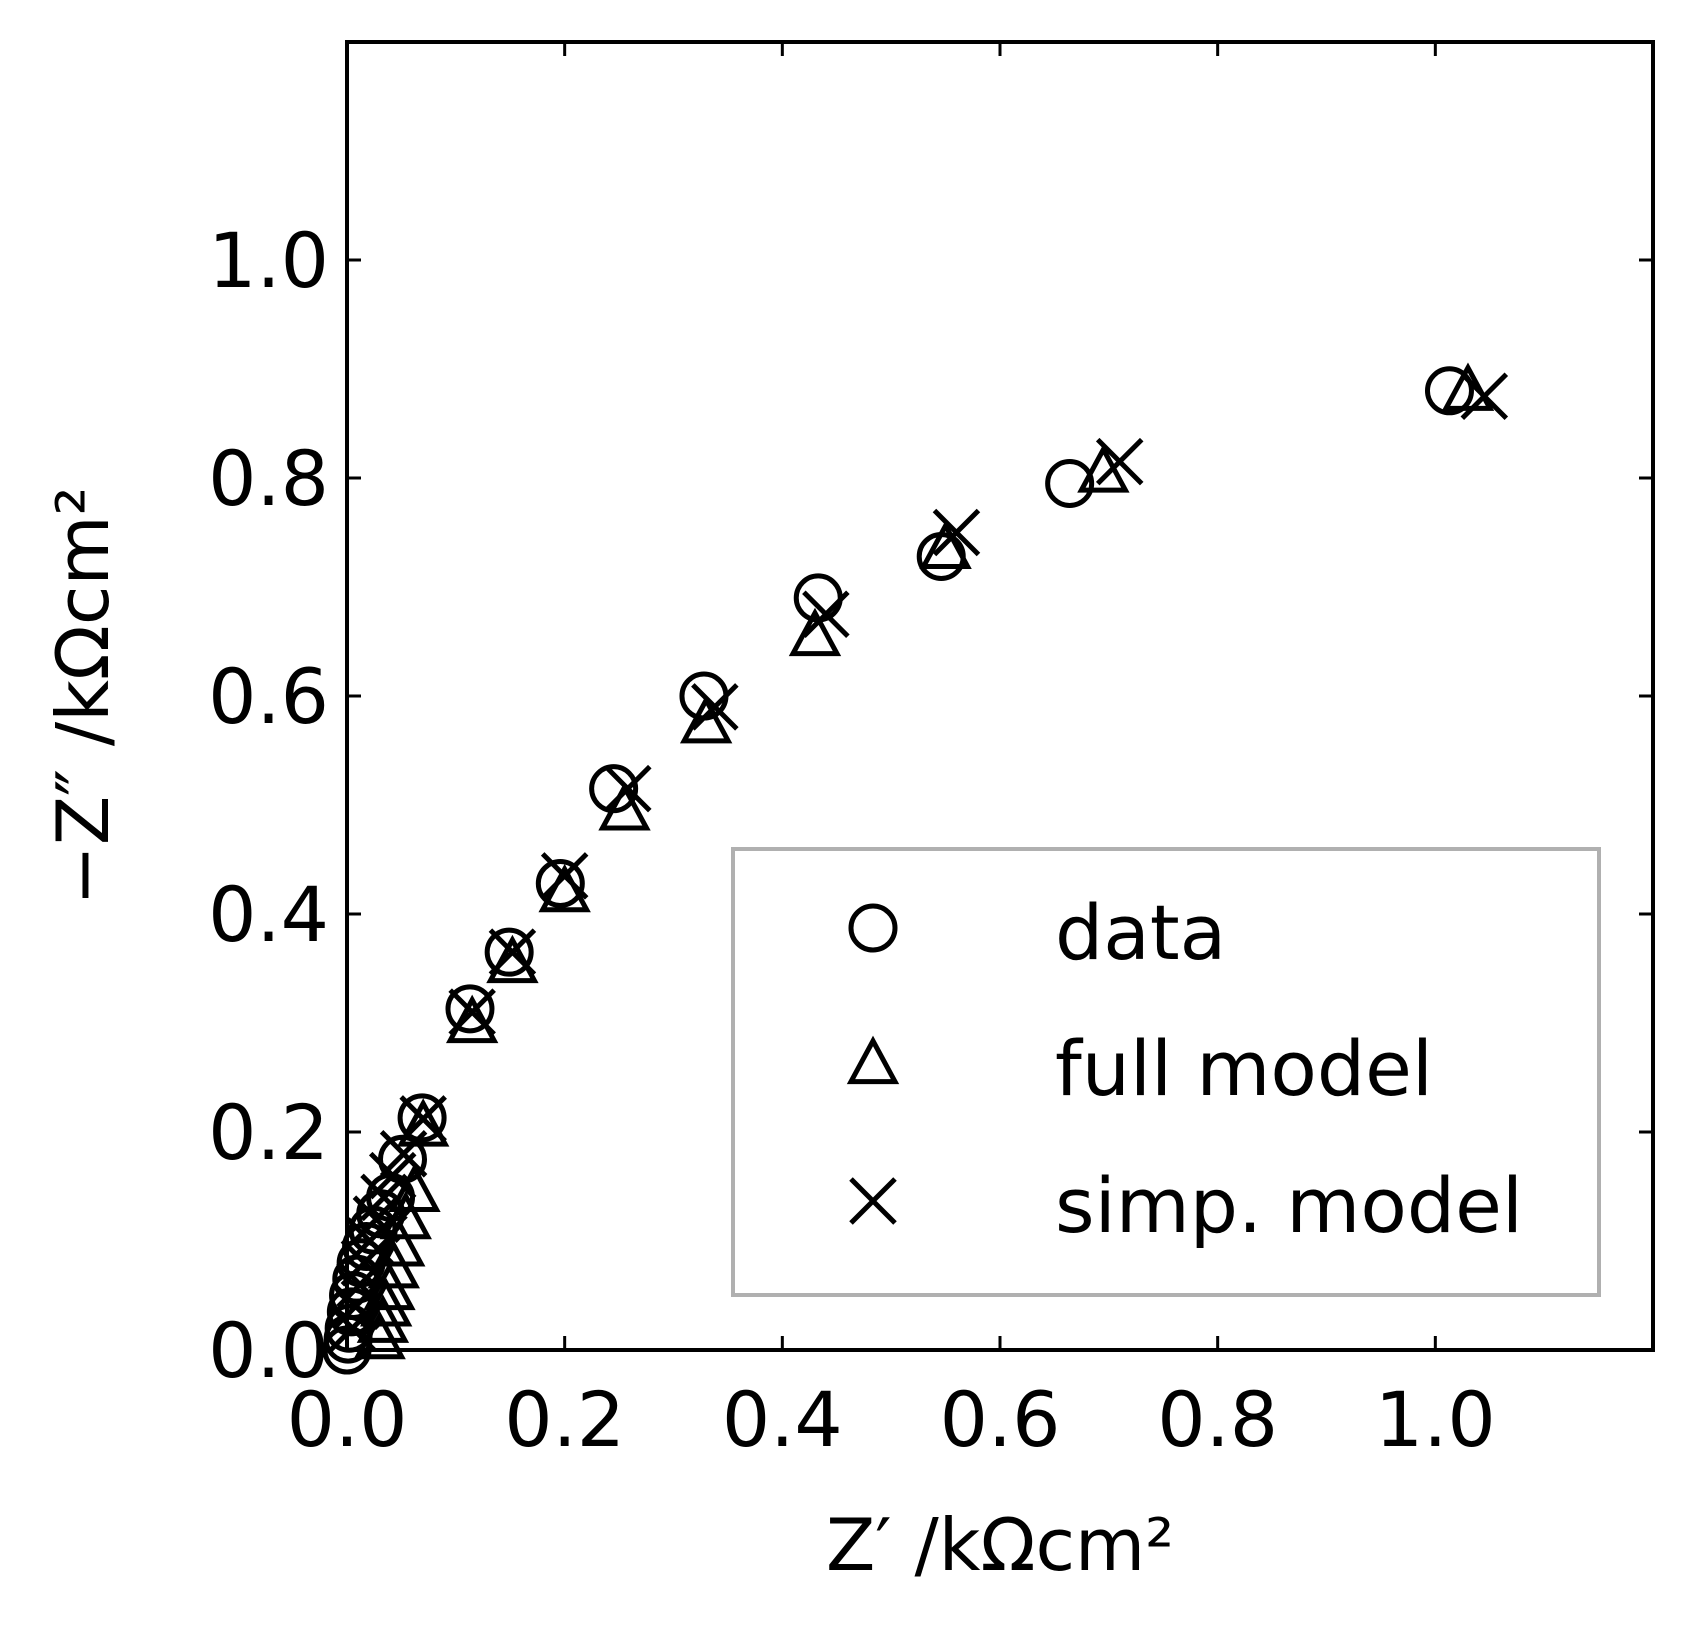 This screenshot has width=1683, height=1626. I want to click on legend-box, so click(1166, 1072).